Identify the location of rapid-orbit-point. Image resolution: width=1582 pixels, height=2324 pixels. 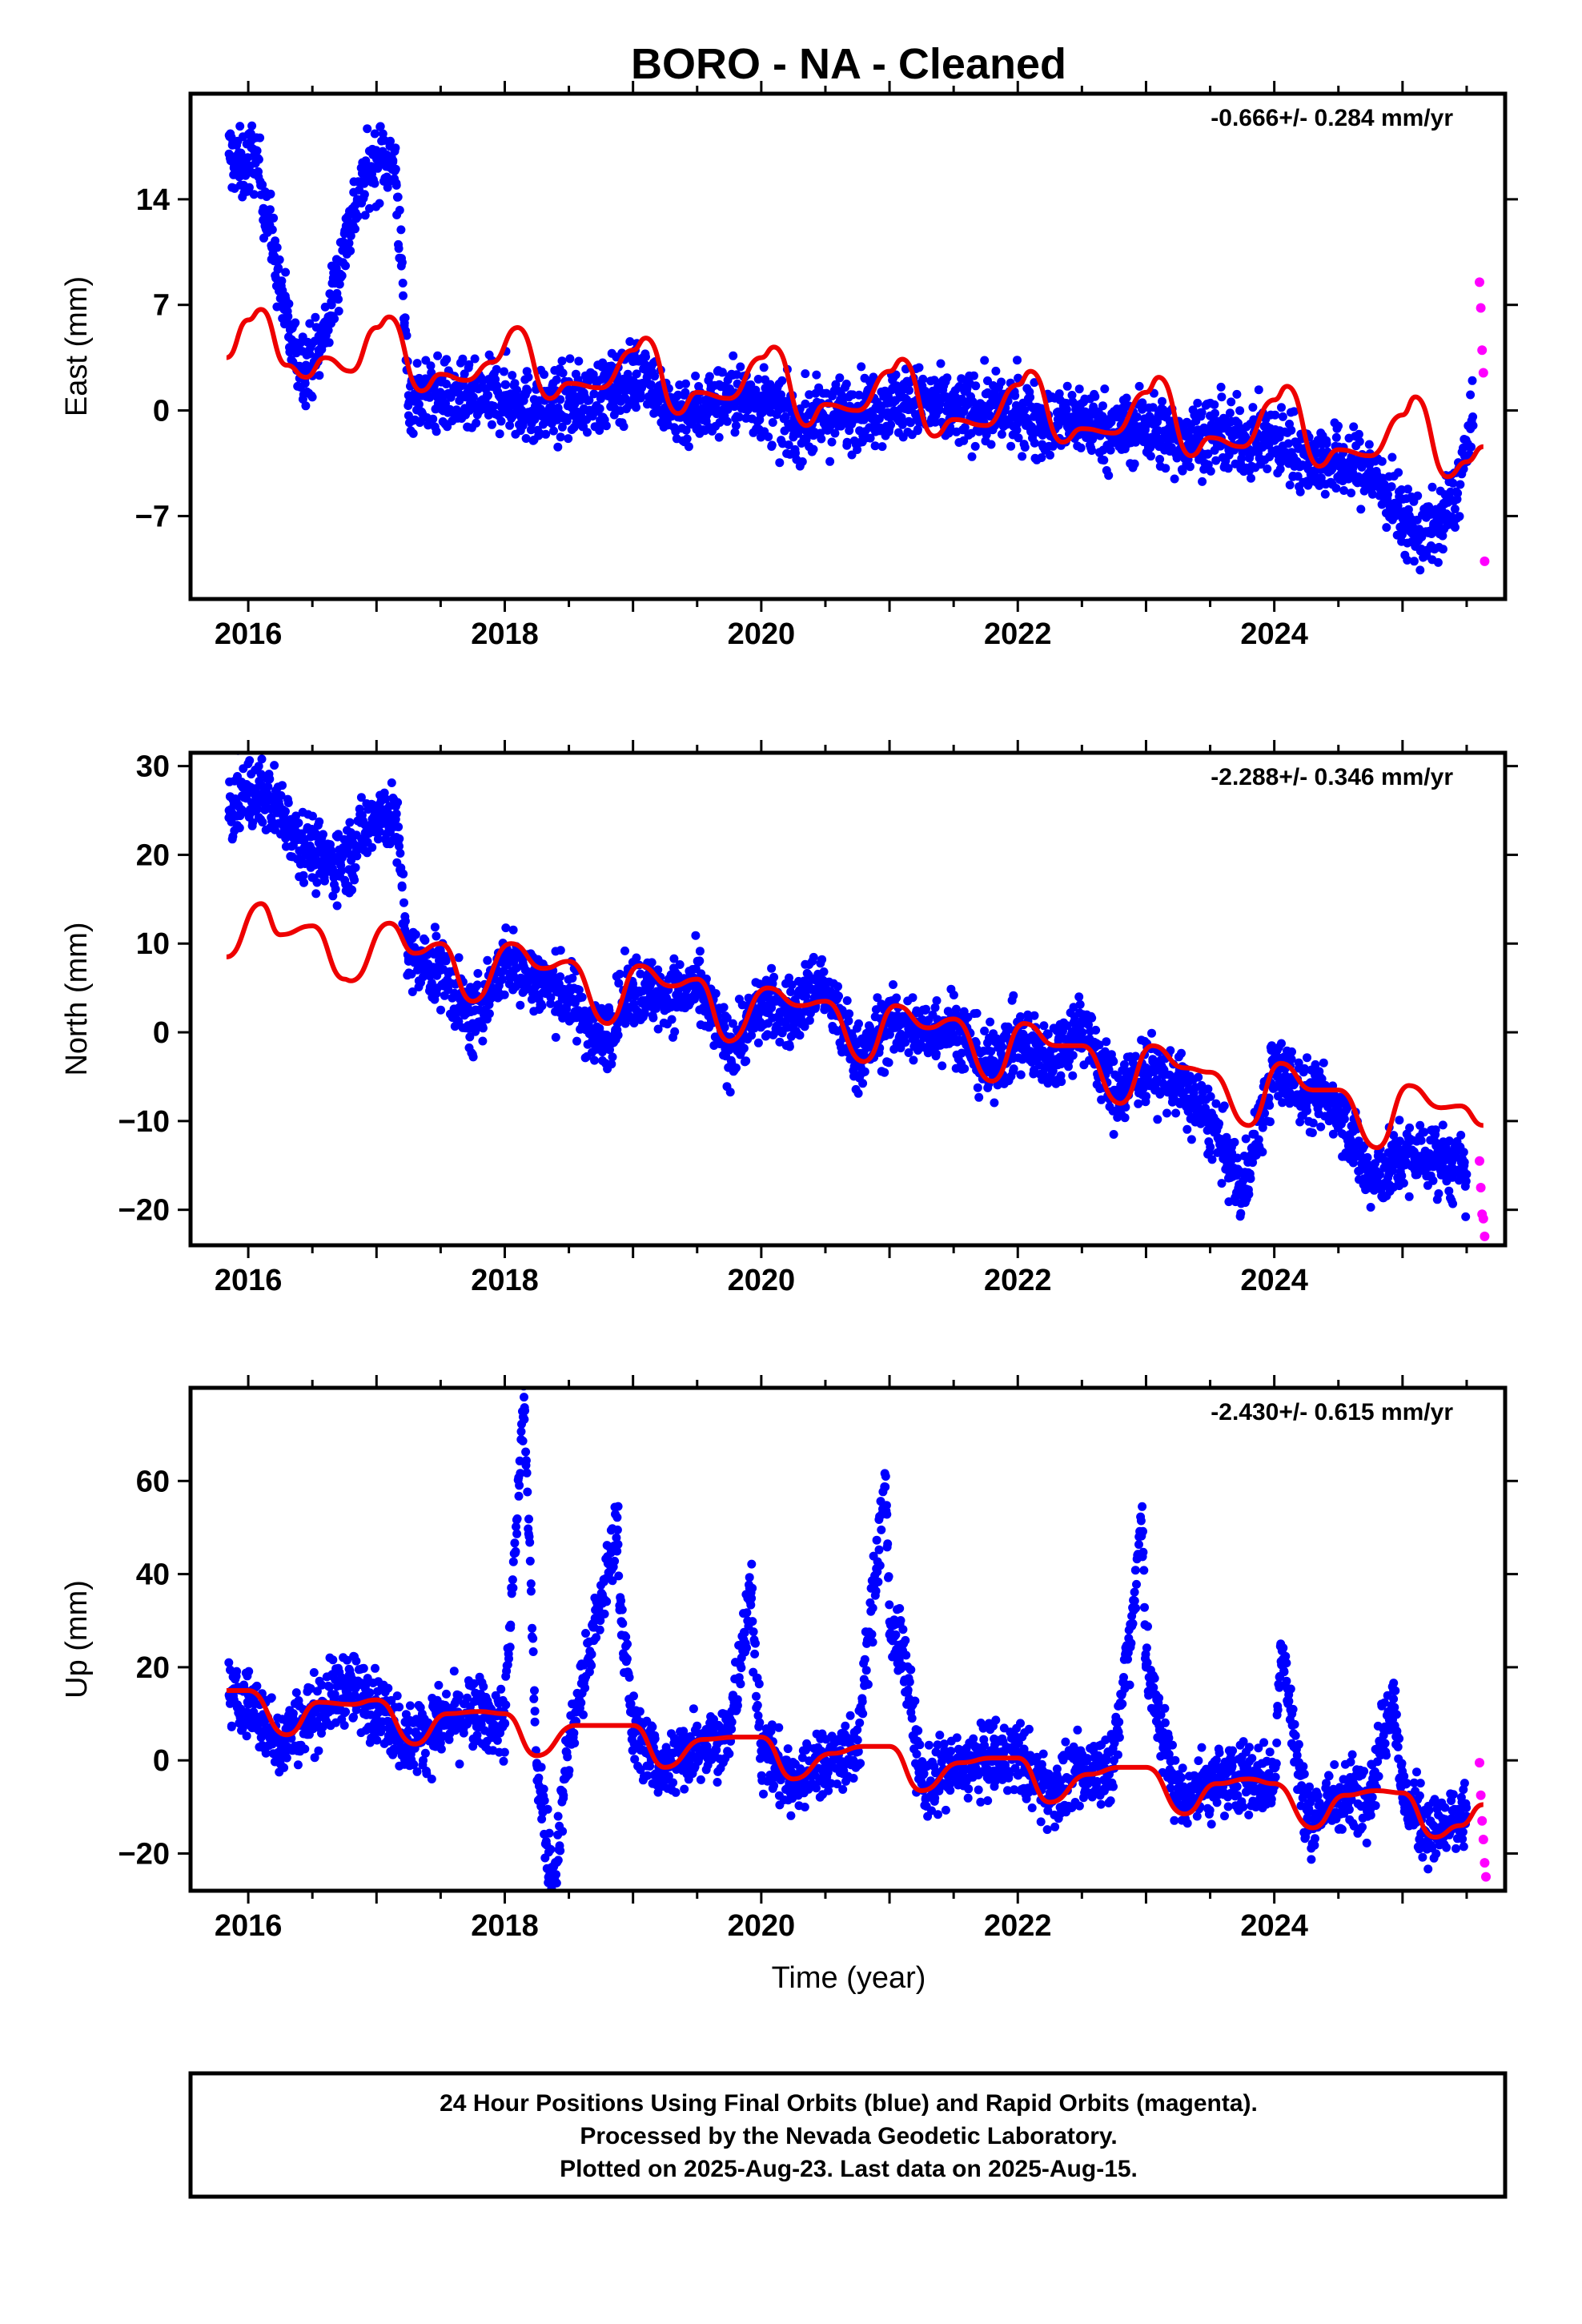
(1483, 373).